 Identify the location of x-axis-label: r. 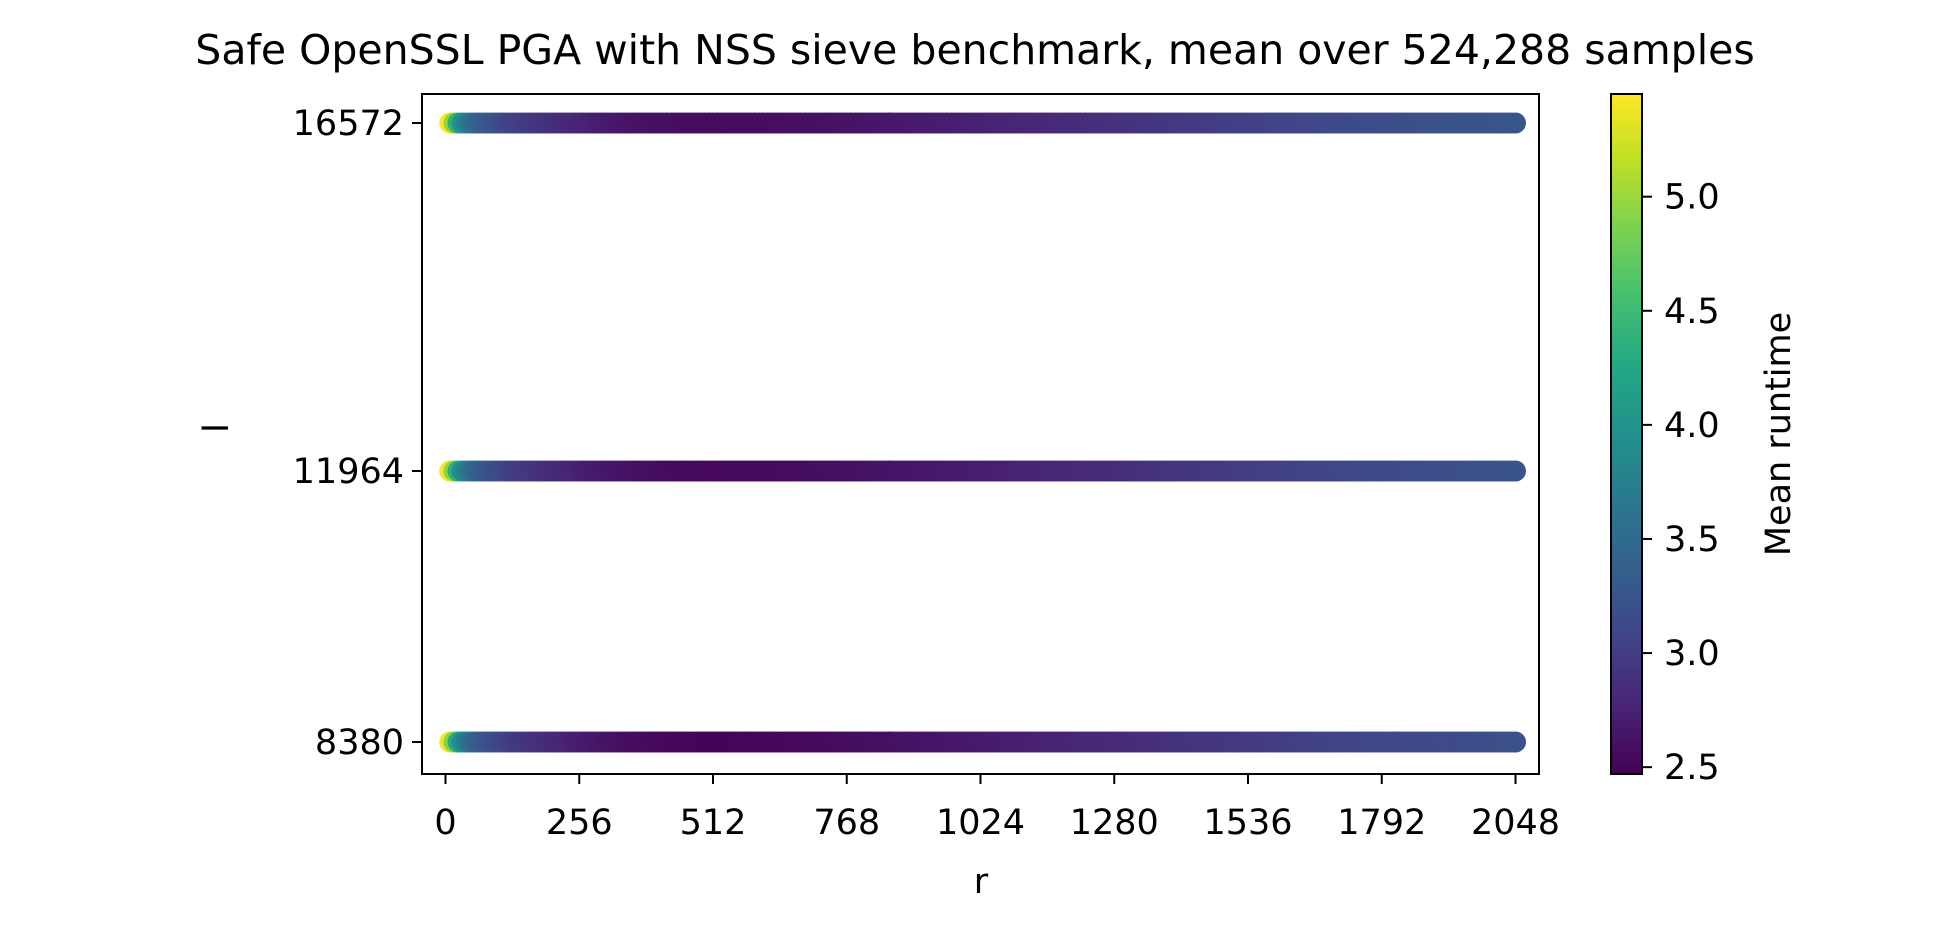
(981, 882).